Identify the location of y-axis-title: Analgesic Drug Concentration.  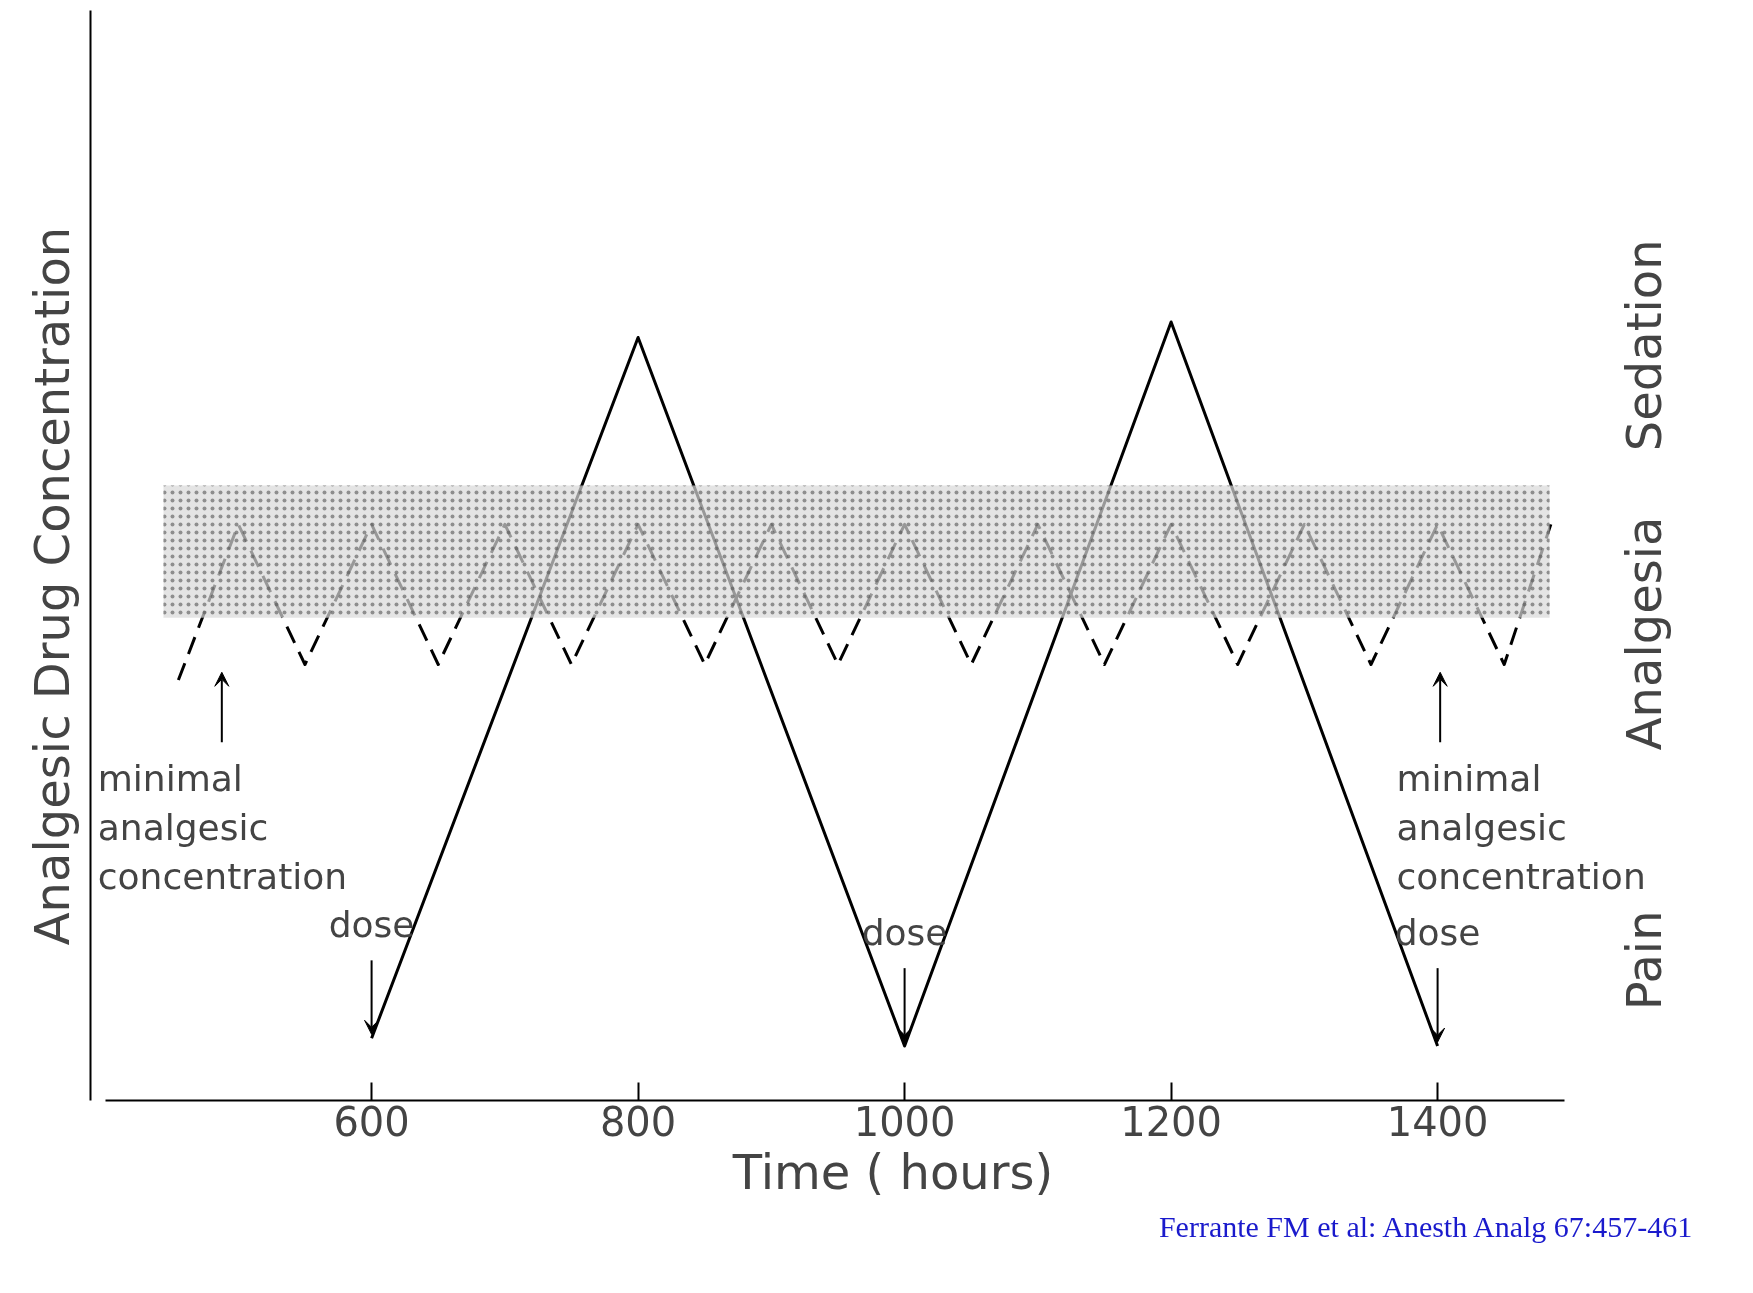
(51, 586).